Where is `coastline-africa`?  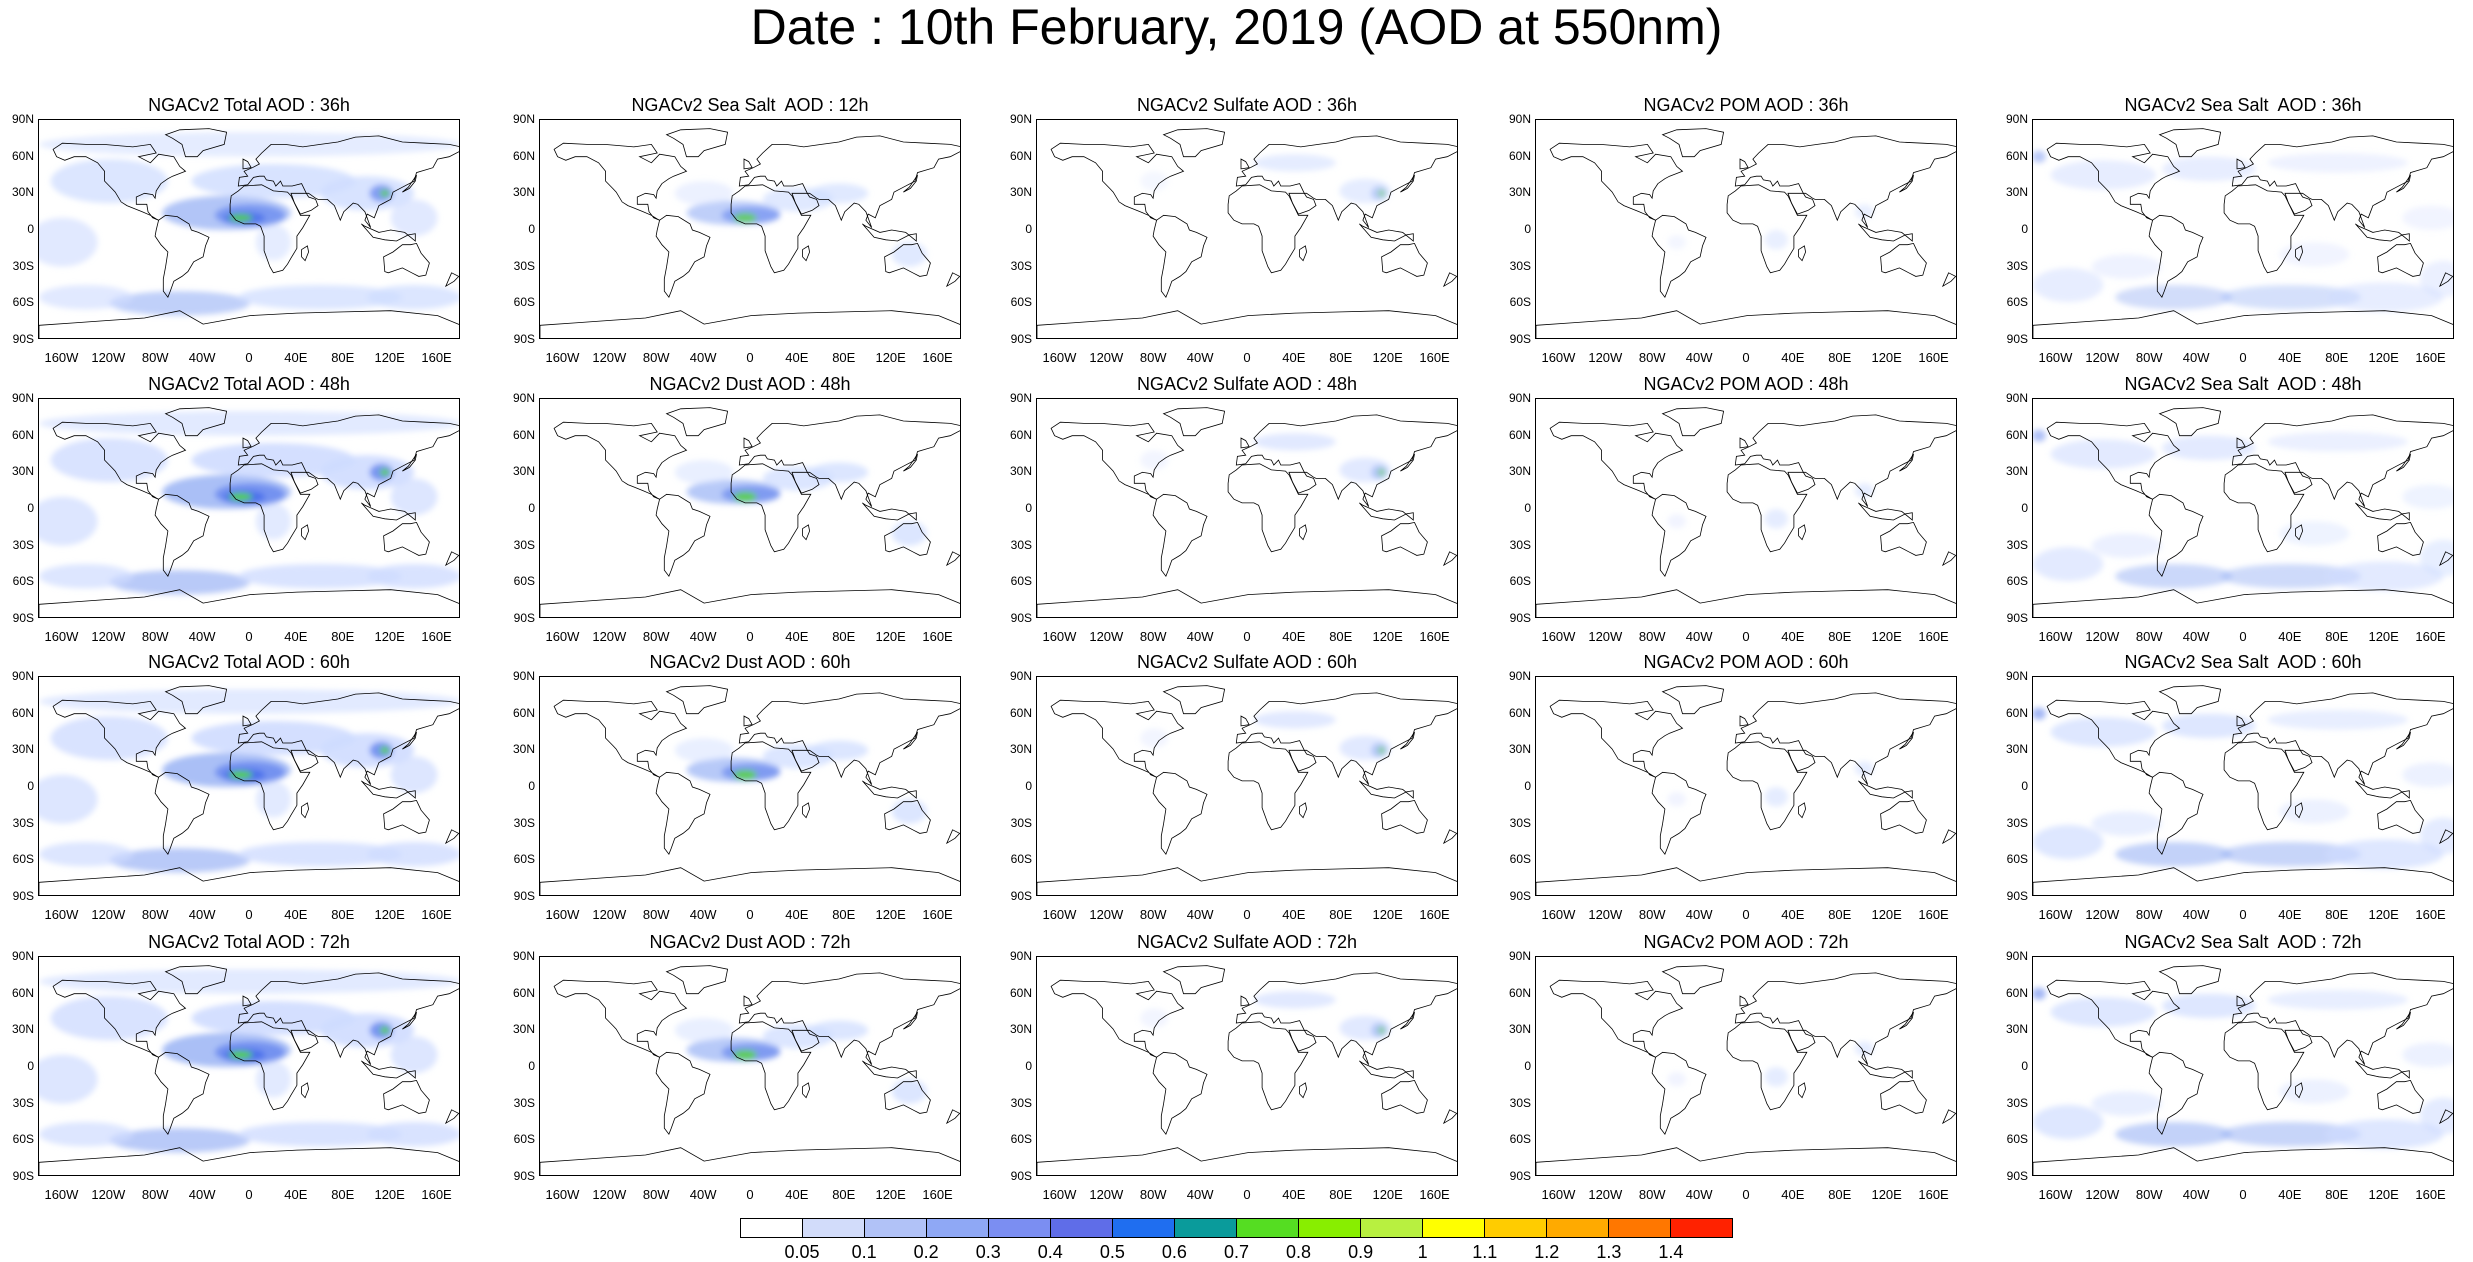 coastline-africa is located at coordinates (1767, 786).